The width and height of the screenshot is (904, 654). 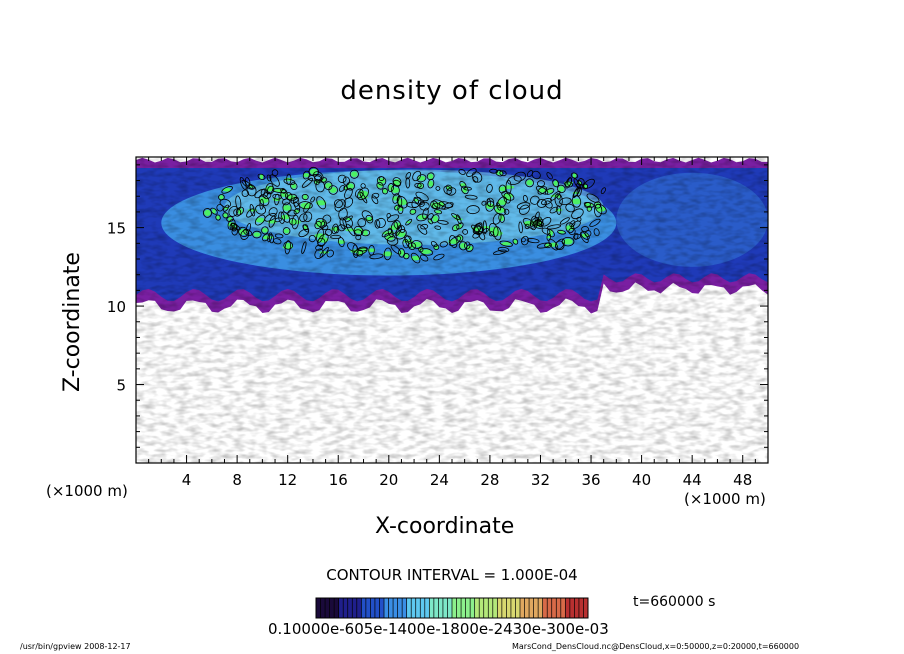 I want to click on colorbar-frame, so click(x=452, y=608).